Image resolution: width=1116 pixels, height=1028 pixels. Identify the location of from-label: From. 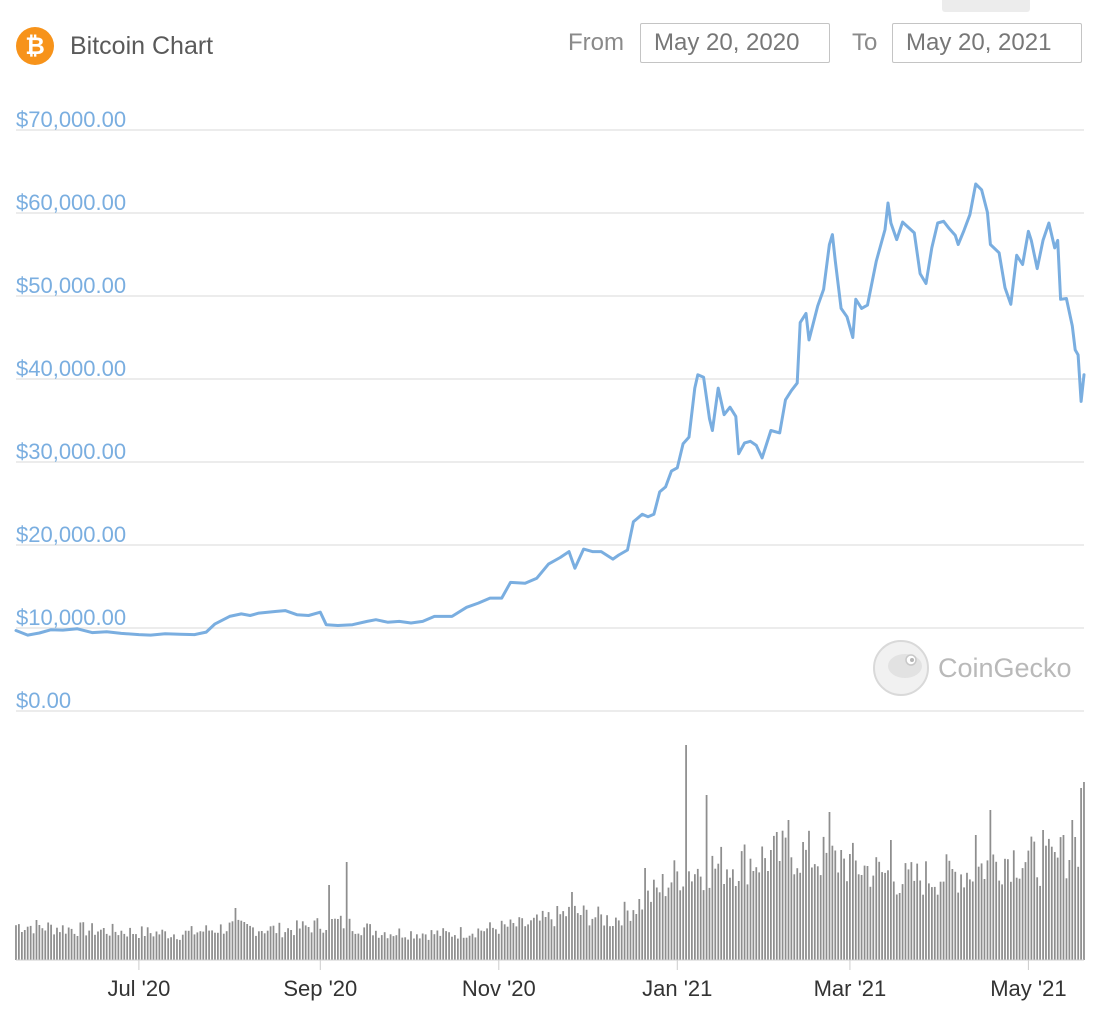
(596, 42).